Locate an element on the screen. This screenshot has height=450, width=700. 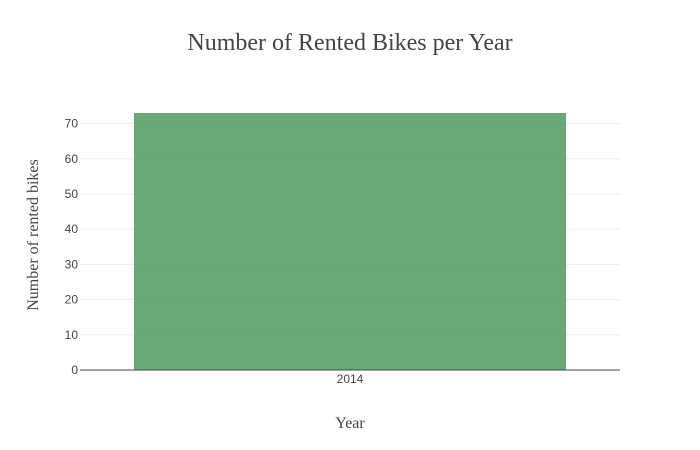
y-tick-label: 70 is located at coordinates (72, 124).